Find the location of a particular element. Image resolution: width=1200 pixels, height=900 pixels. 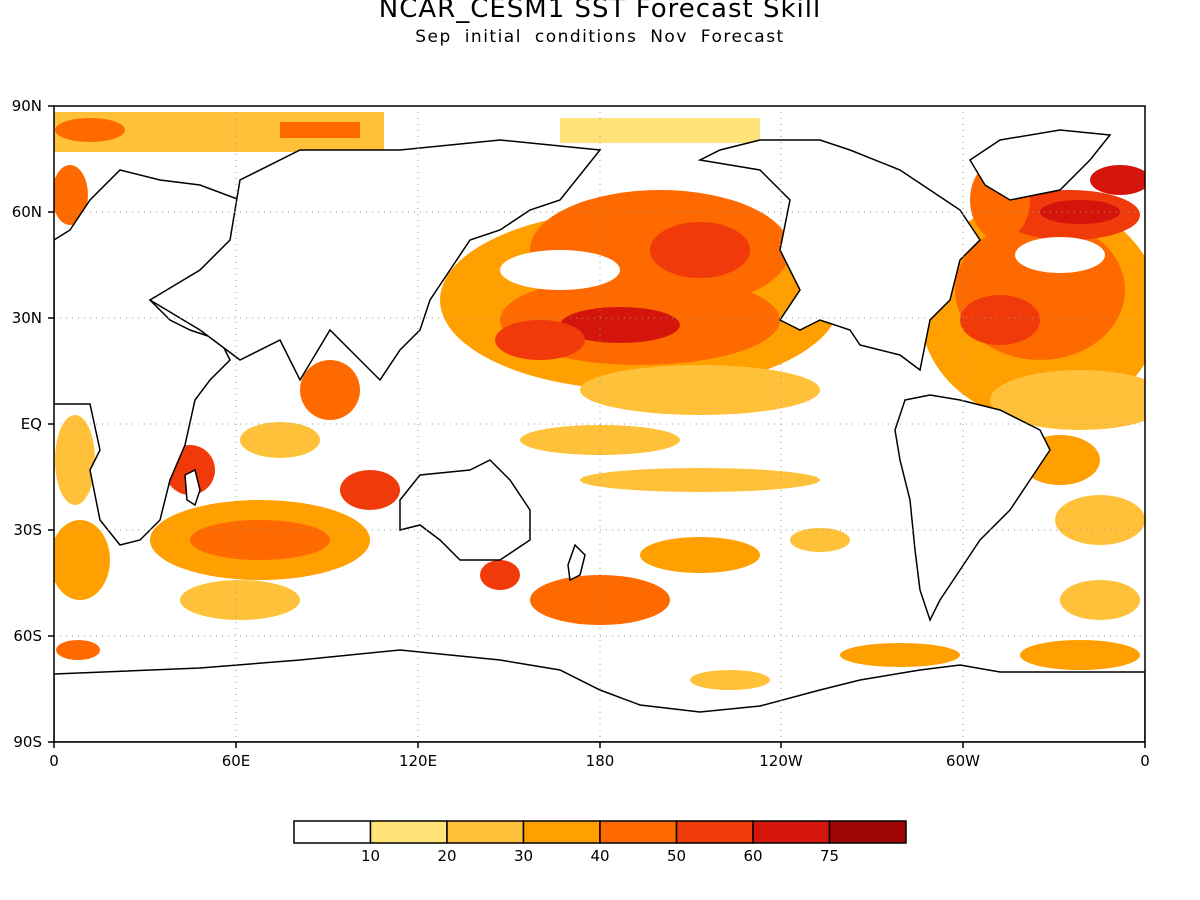

lat-label: EQ is located at coordinates (31, 424).